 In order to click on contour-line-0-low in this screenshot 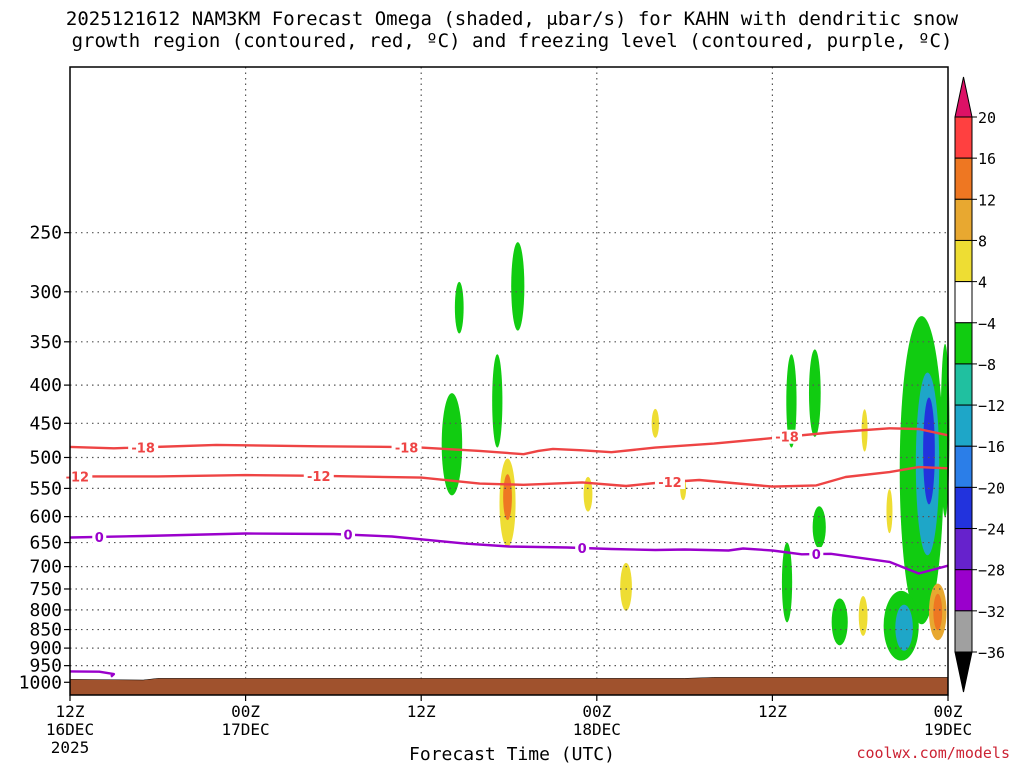, I will do `click(92, 674)`.